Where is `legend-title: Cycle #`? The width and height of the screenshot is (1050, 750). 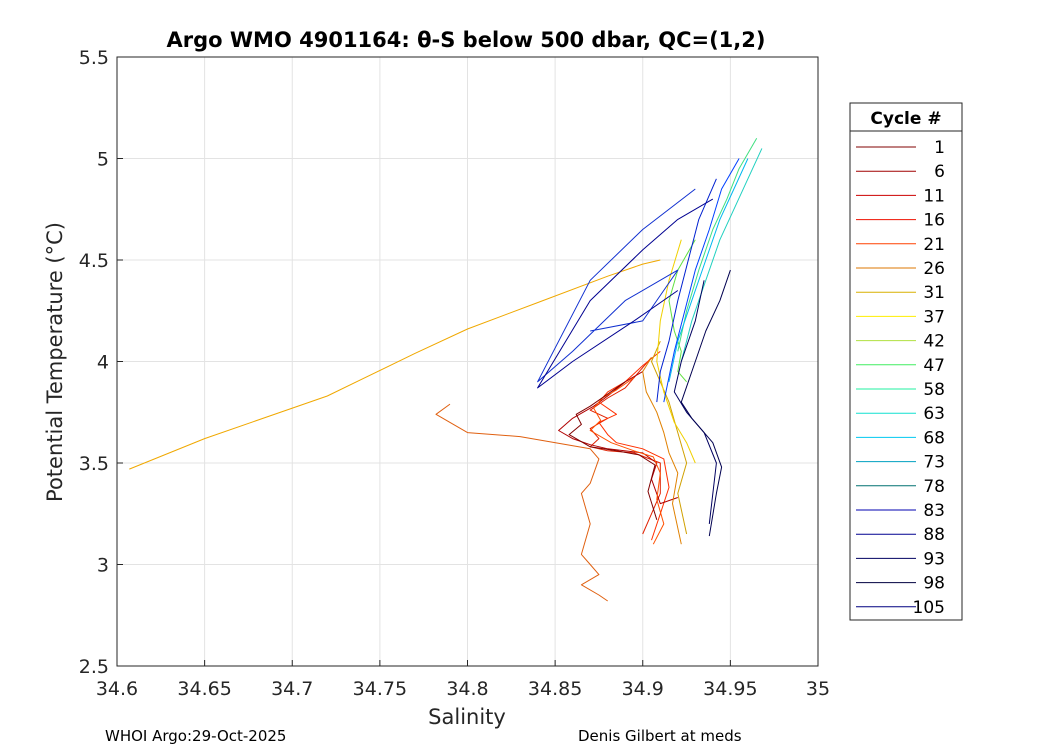
legend-title: Cycle # is located at coordinates (905, 119).